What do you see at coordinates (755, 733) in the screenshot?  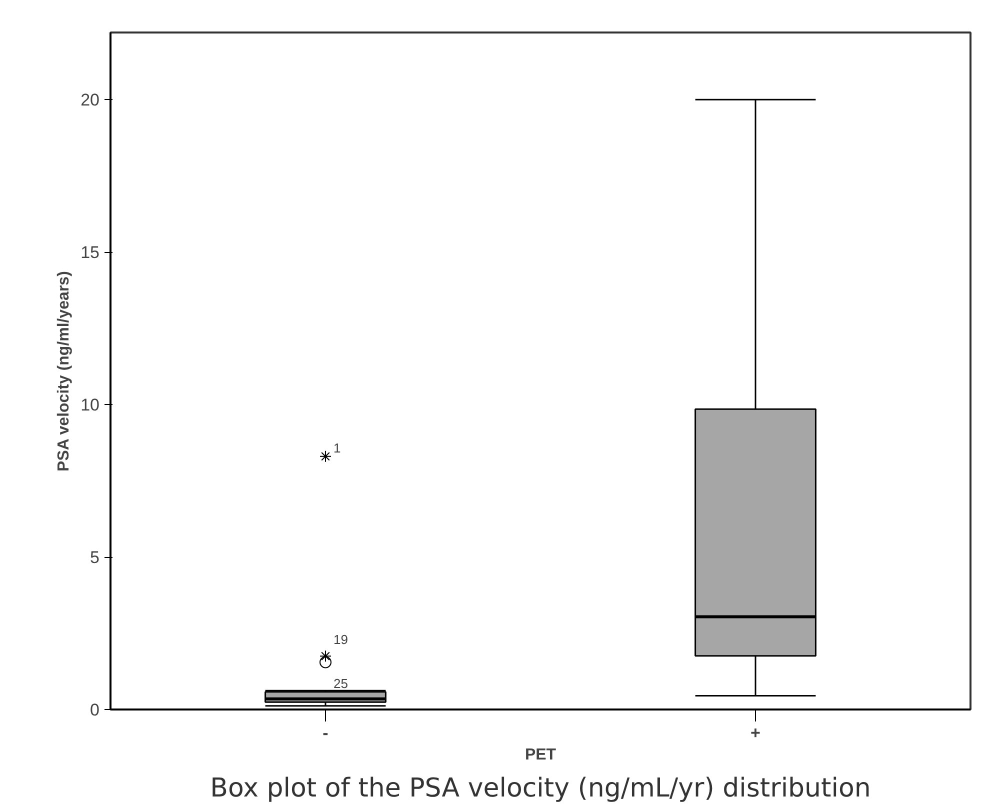 I see `x-tick-label: +` at bounding box center [755, 733].